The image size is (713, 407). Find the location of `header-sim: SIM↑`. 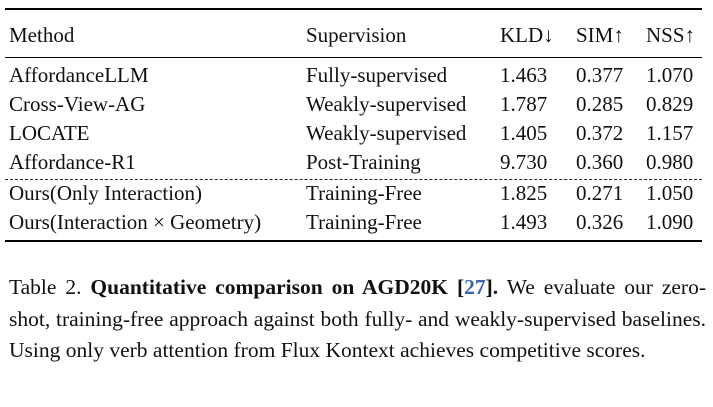

header-sim: SIM↑ is located at coordinates (600, 35).